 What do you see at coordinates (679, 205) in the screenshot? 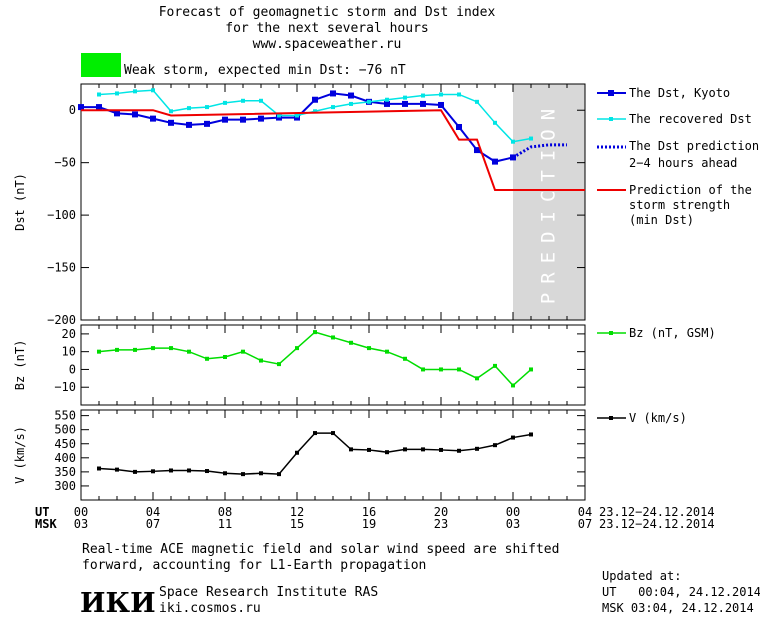
I see `legend-min-dst-2: storm strength` at bounding box center [679, 205].